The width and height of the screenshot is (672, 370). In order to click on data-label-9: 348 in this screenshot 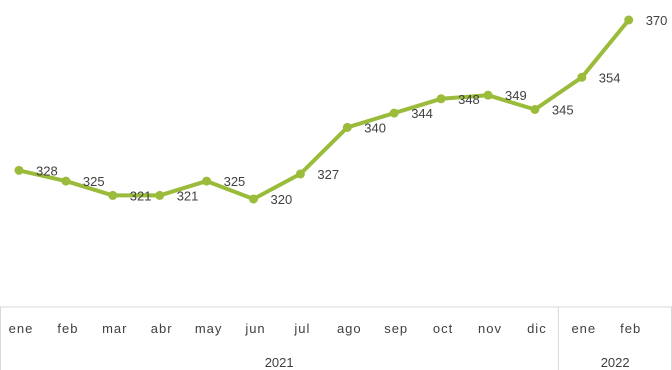, I will do `click(469, 99)`.